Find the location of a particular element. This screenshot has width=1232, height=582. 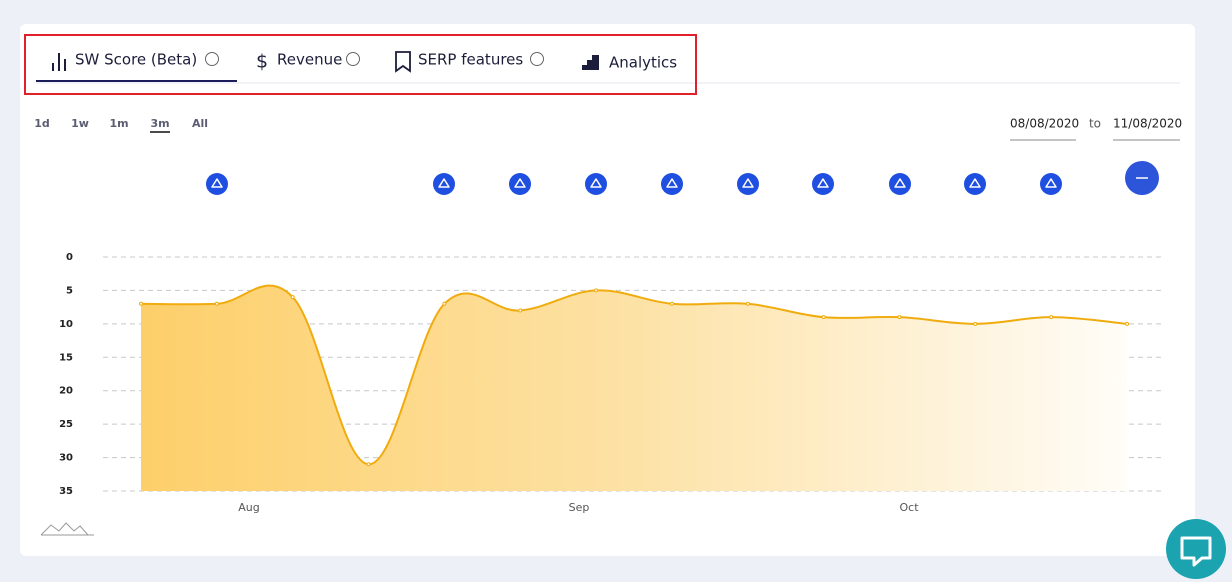

range-button: 1m is located at coordinates (118, 123).